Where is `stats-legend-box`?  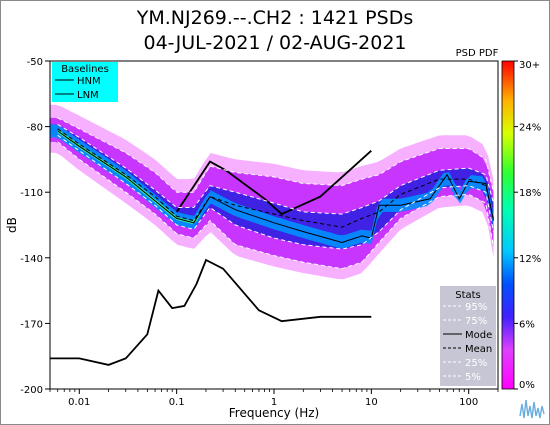
stats-legend-box is located at coordinates (468, 336).